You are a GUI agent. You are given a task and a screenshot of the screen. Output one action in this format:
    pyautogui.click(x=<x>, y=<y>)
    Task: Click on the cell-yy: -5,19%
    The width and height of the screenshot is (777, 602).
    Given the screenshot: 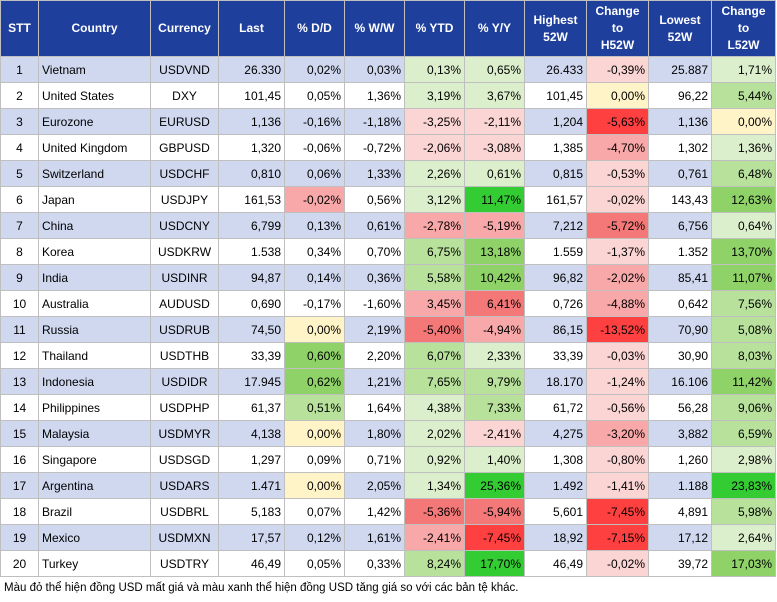 What is the action you would take?
    pyautogui.click(x=494, y=225)
    